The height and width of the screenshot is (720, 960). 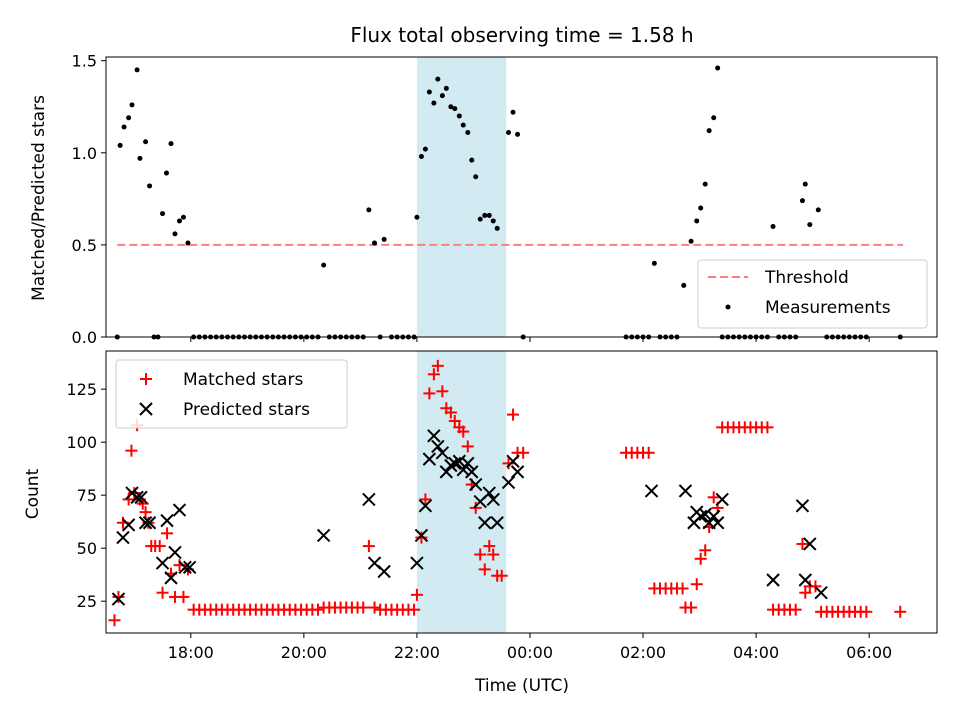 I want to click on bottom-ytick-label: 50, so click(x=87, y=548).